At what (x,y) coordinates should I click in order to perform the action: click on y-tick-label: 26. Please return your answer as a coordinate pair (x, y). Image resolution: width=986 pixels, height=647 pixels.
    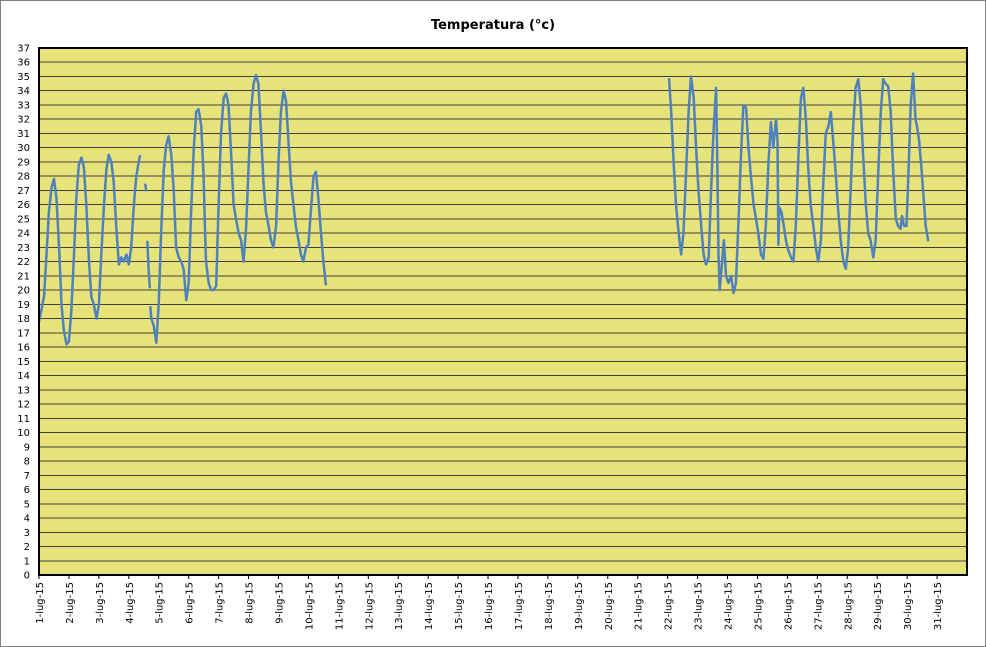
    Looking at the image, I should click on (23, 205).